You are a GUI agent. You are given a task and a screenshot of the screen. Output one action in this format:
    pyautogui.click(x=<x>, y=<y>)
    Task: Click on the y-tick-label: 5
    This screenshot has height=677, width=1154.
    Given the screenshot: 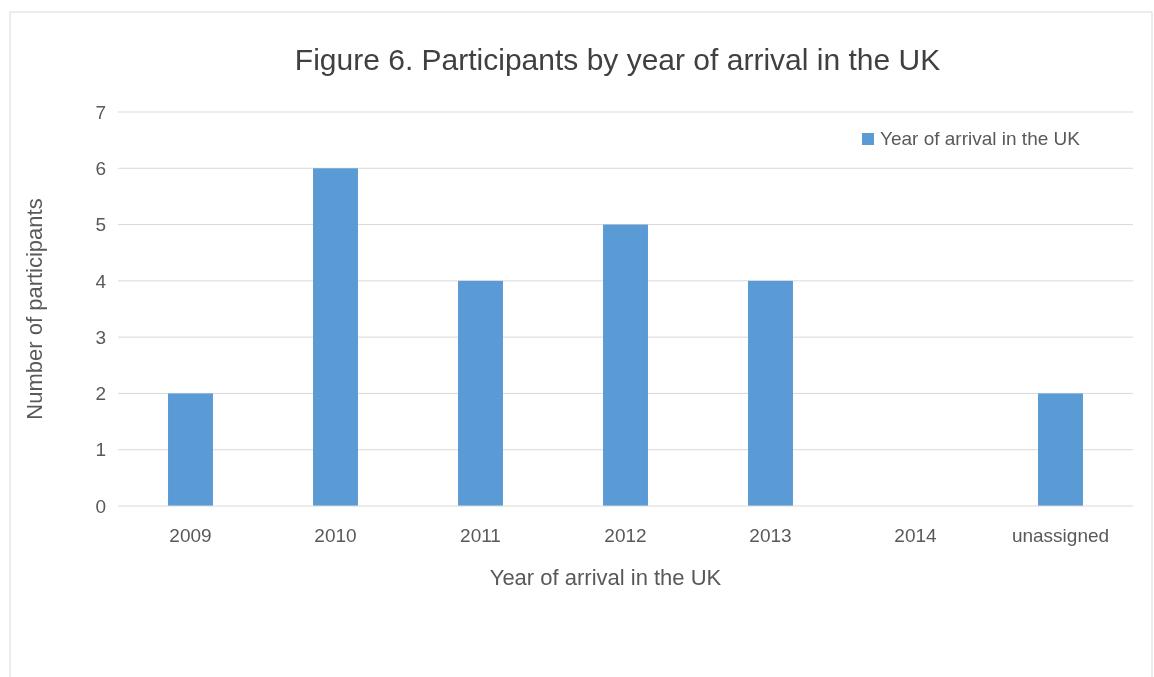 What is the action you would take?
    pyautogui.click(x=100, y=225)
    